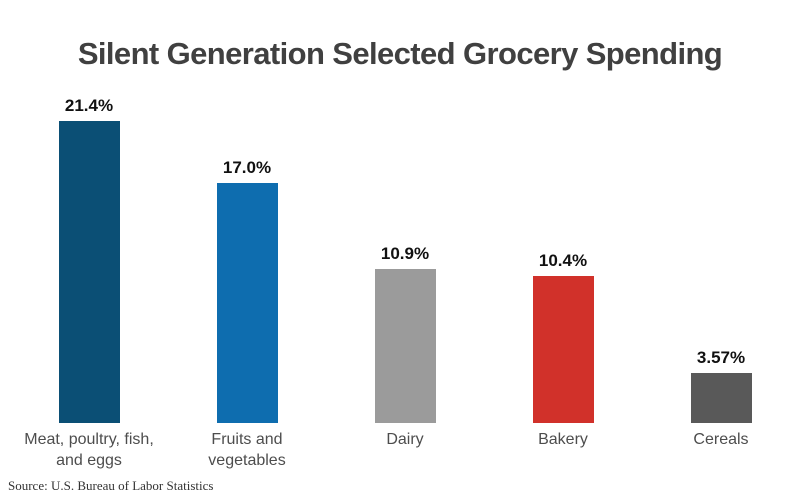 The width and height of the screenshot is (800, 500). Describe the element at coordinates (721, 259) in the screenshot. I see `bar-column: 3.57%` at that location.